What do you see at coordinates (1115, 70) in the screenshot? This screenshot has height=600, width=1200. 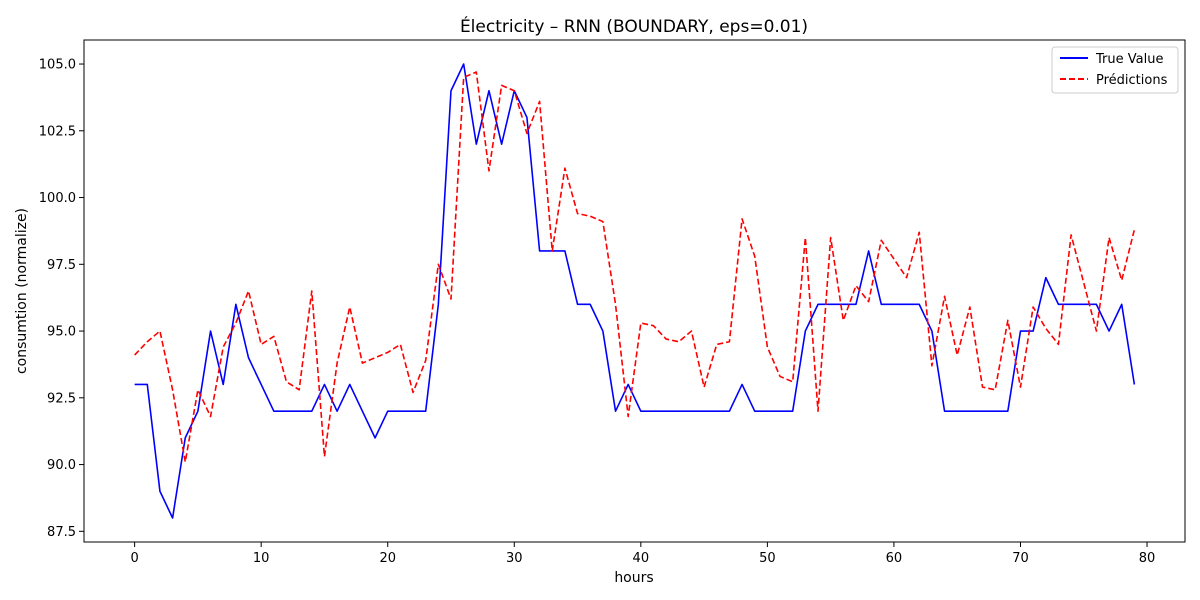 I see `legend: True Value Prédictions` at bounding box center [1115, 70].